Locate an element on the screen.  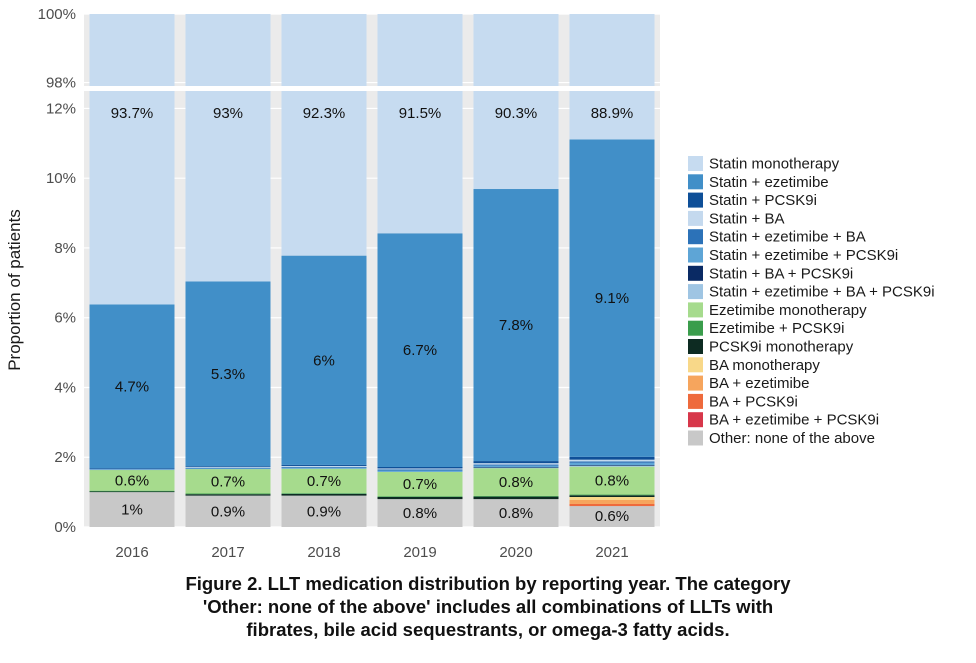
legend-label-statin-ezetimibe-pcsk9i: Statin + ezetimibe + PCSK9i is located at coordinates (803, 255).